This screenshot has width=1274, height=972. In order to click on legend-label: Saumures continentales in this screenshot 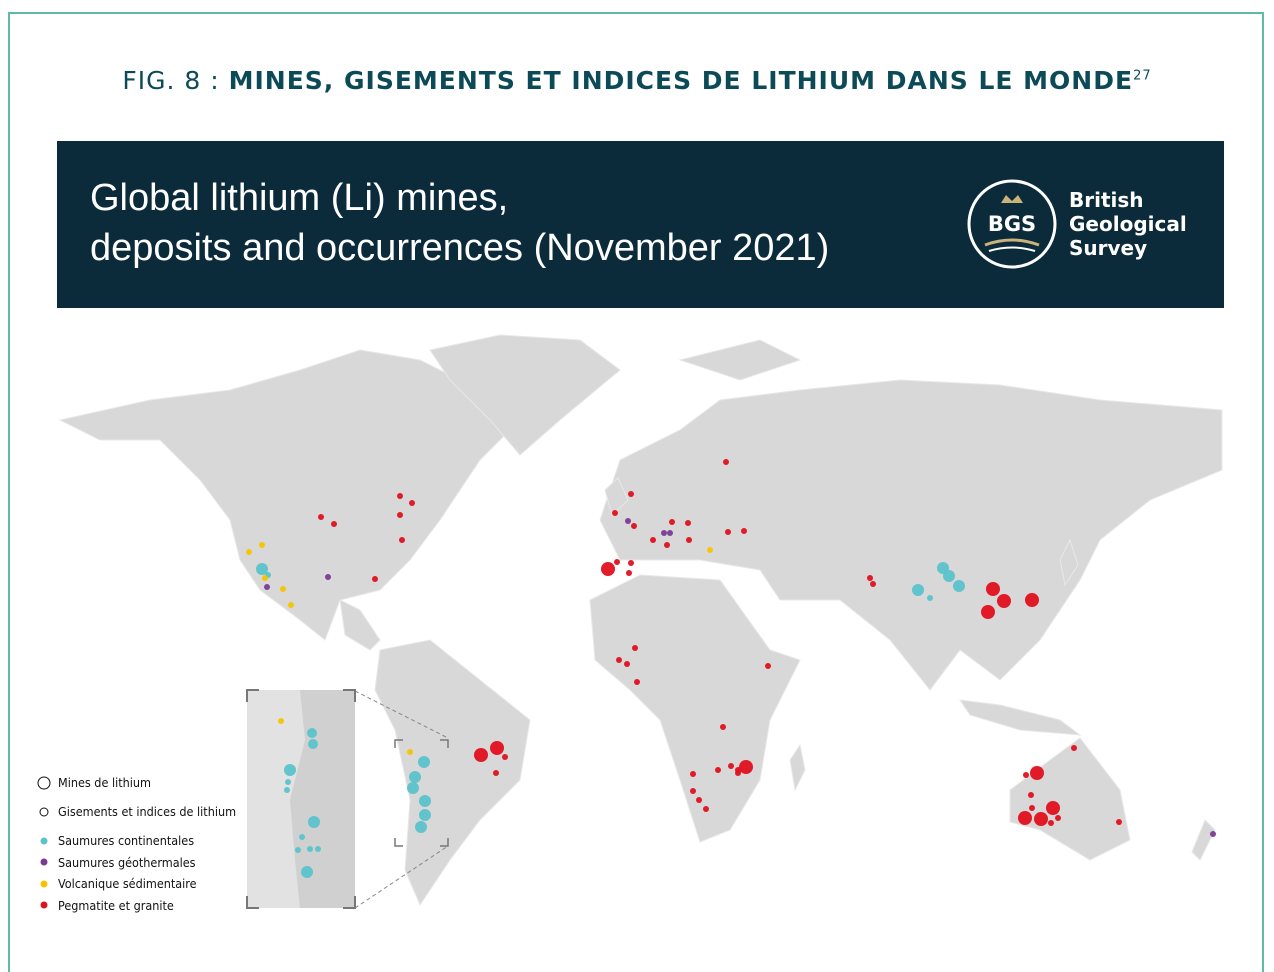, I will do `click(126, 840)`.